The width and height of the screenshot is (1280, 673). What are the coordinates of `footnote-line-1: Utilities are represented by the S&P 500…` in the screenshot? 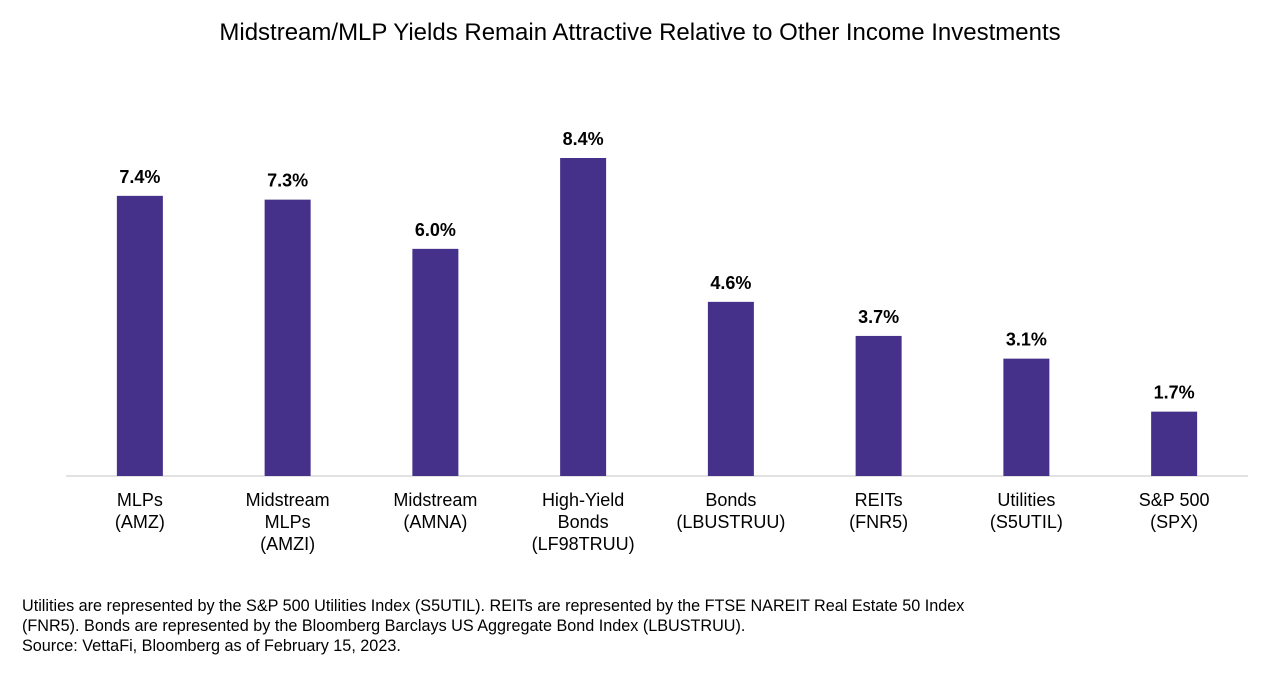 It's located at (493, 606).